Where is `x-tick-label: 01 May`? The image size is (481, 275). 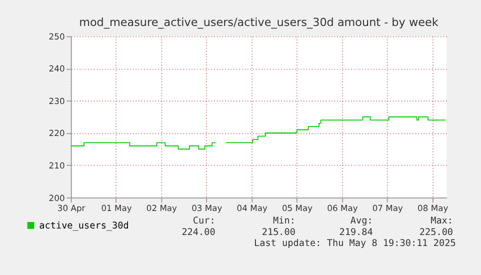 x-tick-label: 01 May is located at coordinates (116, 208).